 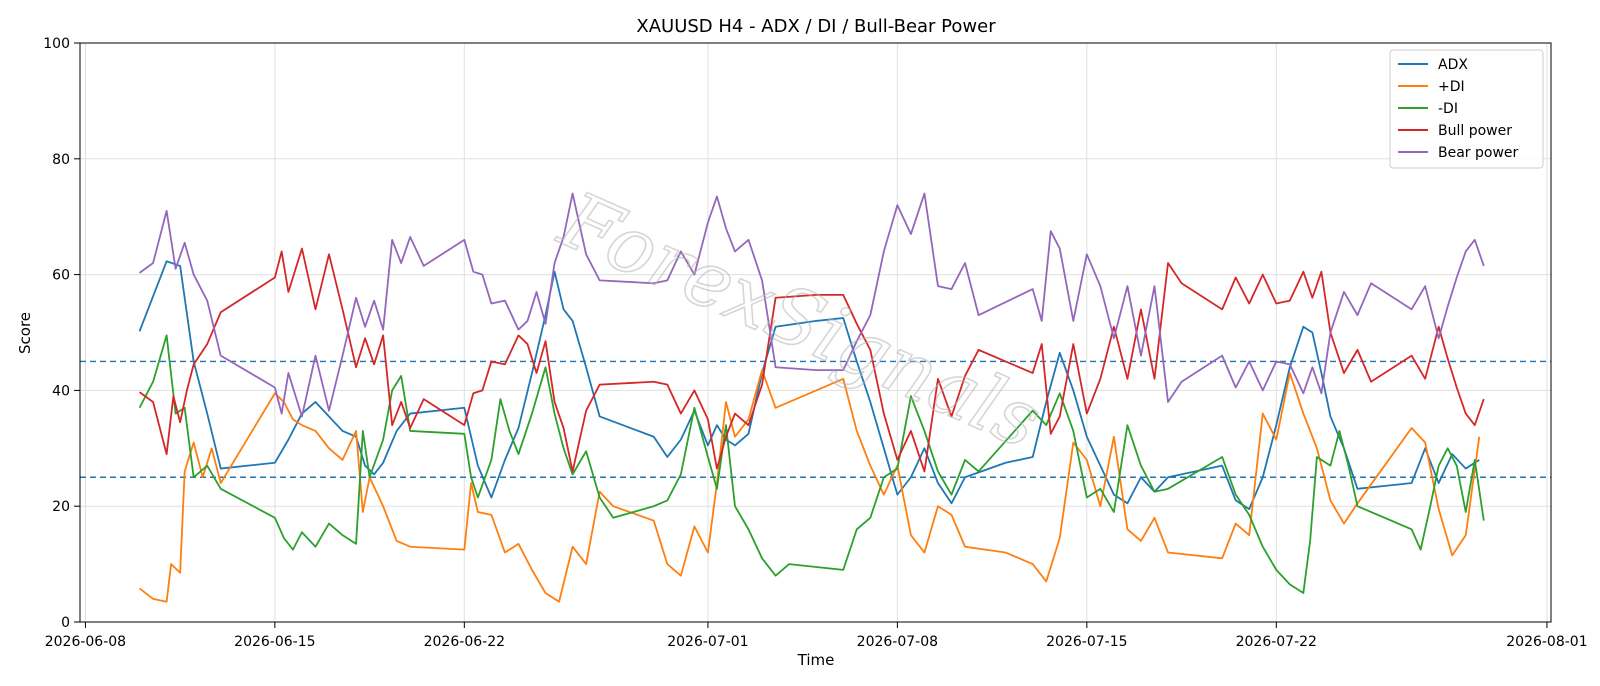 What do you see at coordinates (61, 333) in the screenshot?
I see `y-axis: 0 20 40 60 80 100` at bounding box center [61, 333].